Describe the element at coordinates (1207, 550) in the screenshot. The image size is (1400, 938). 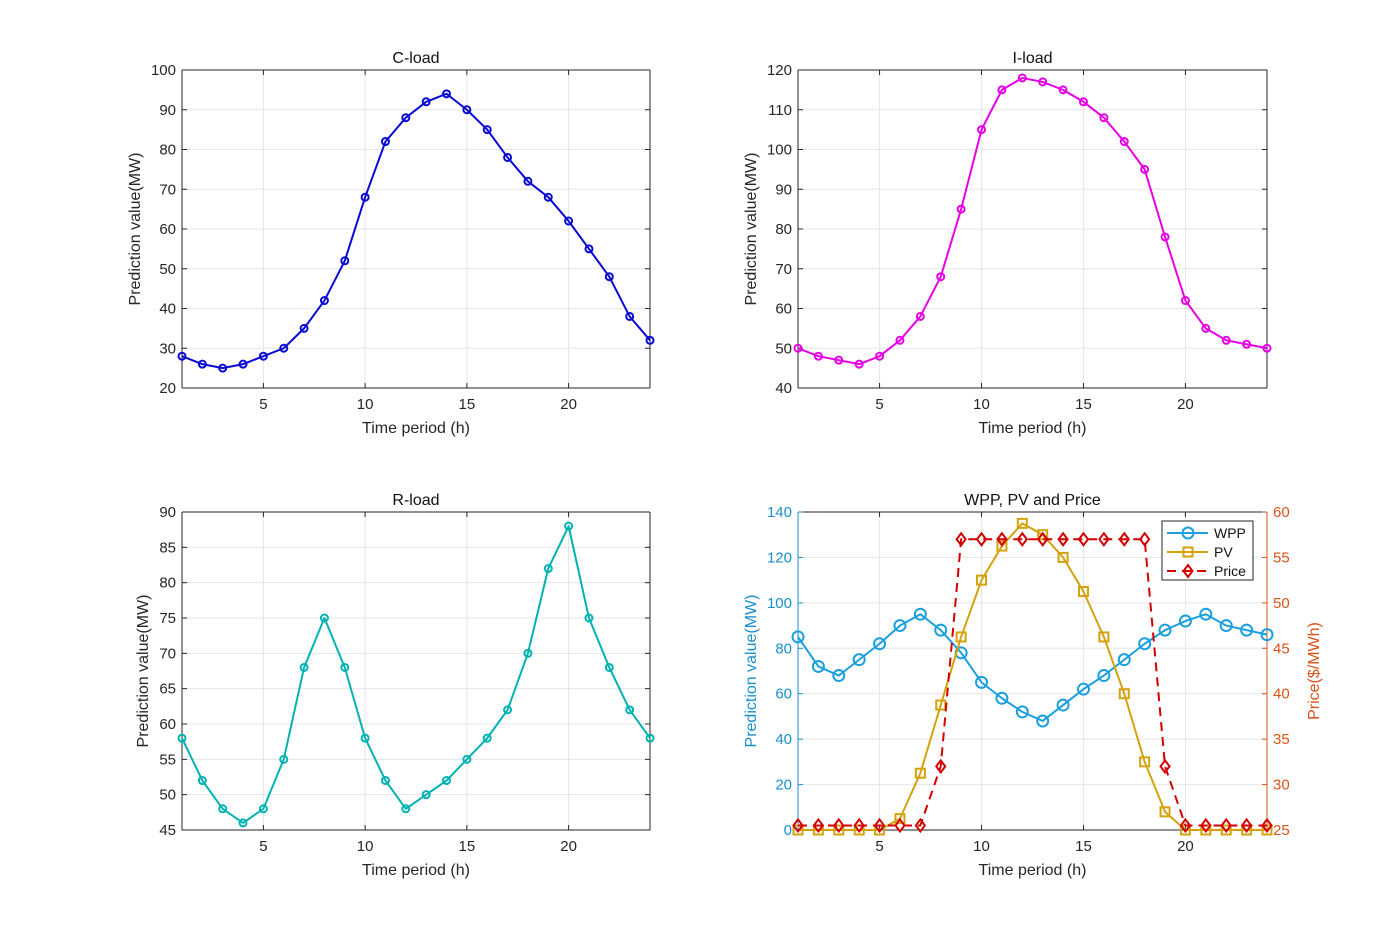
I see `legend-box` at that location.